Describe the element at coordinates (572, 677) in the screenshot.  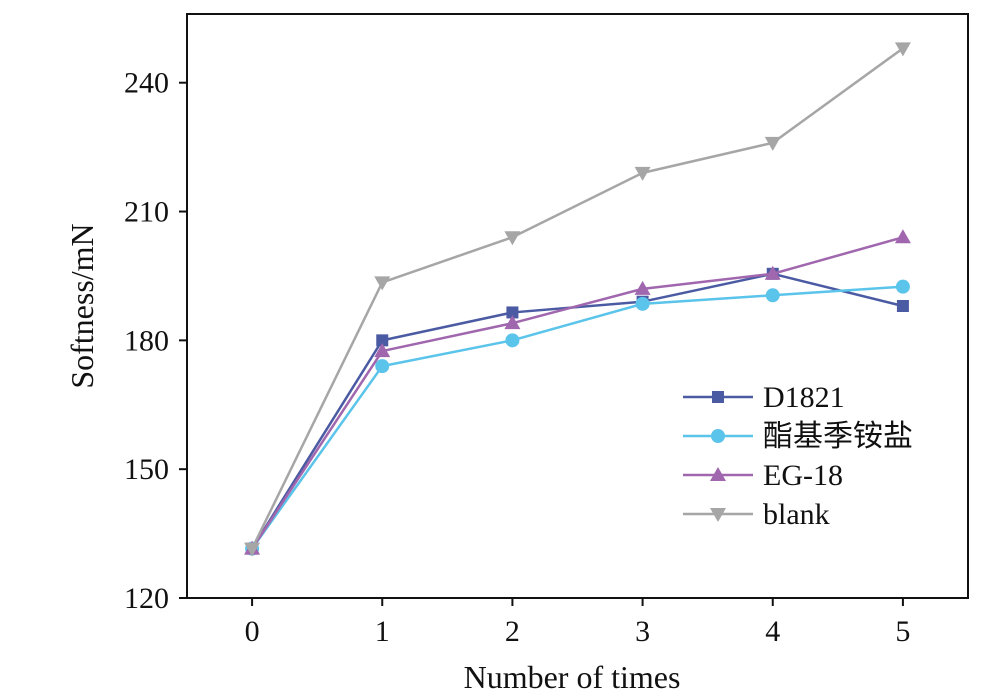
I see `x-axis-label: Number of times` at that location.